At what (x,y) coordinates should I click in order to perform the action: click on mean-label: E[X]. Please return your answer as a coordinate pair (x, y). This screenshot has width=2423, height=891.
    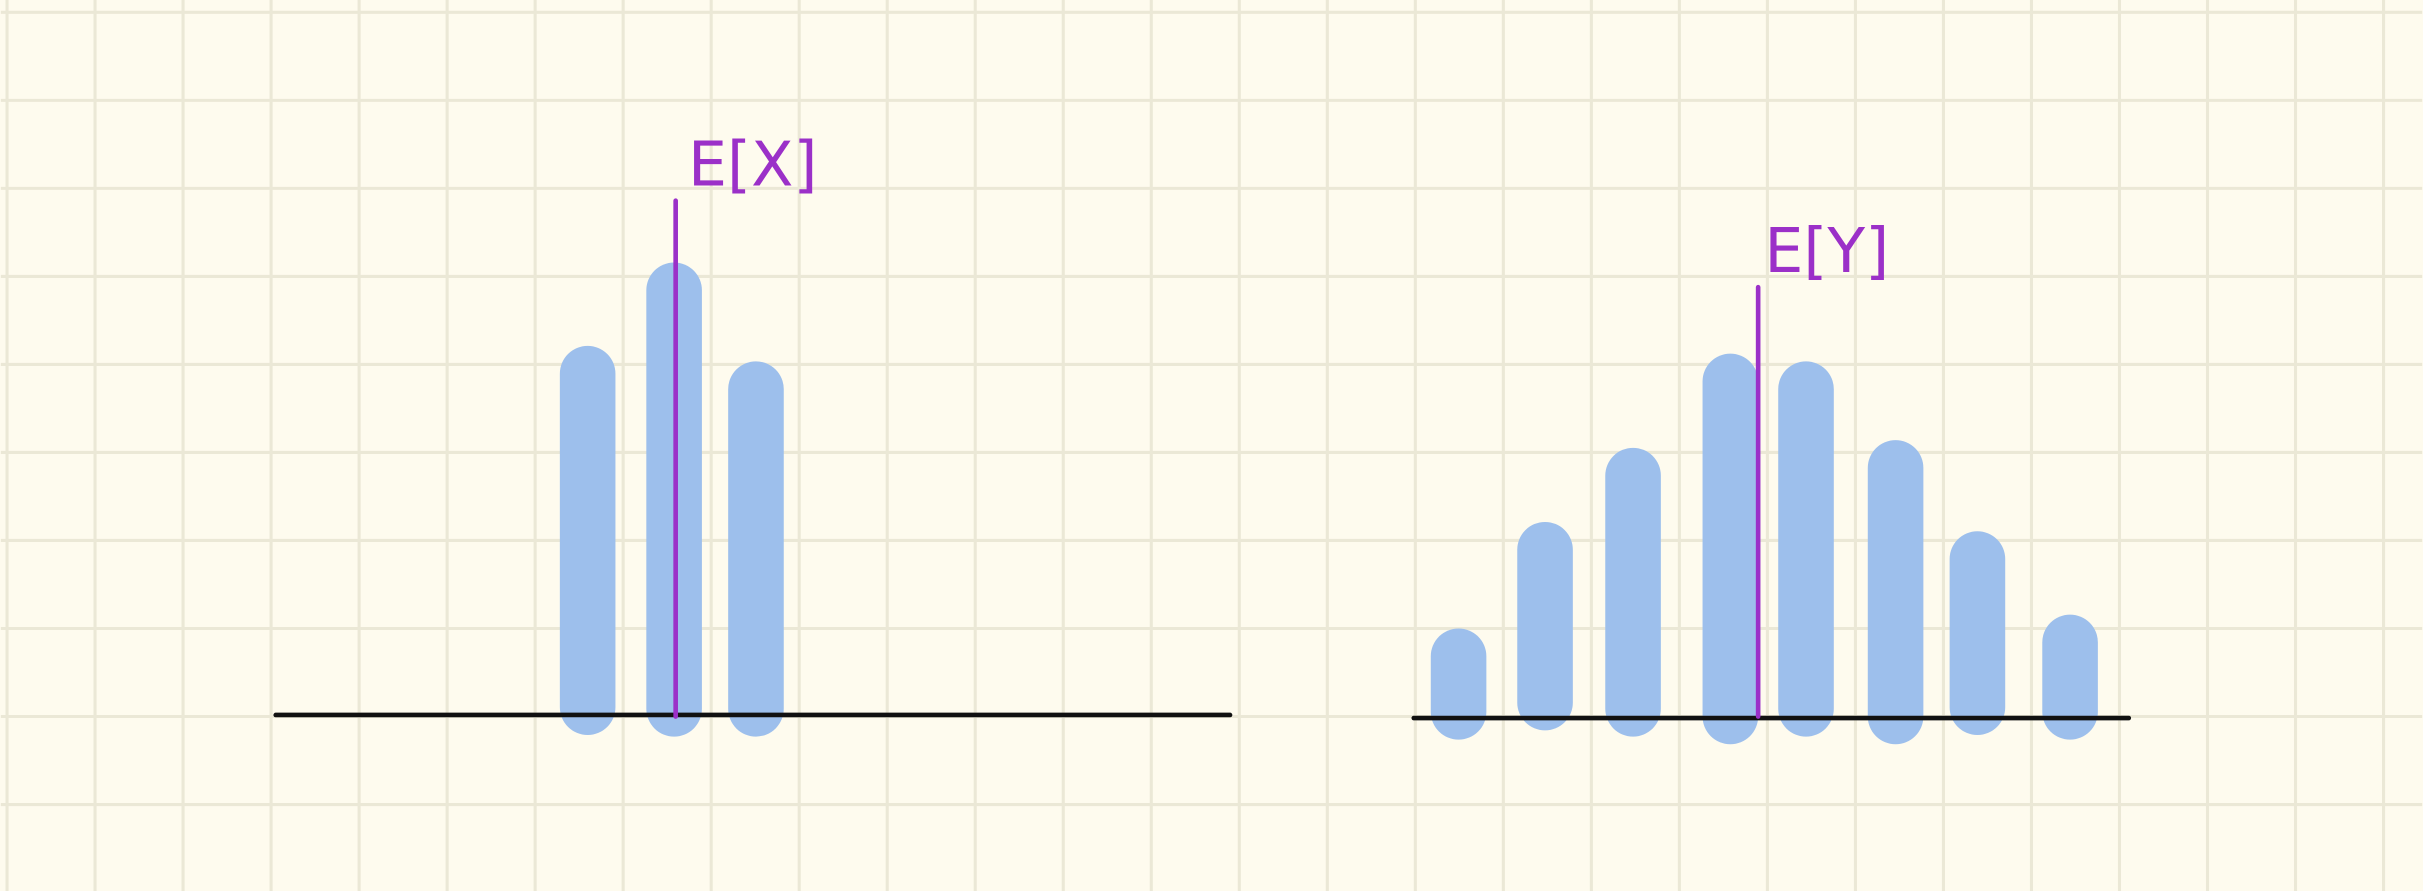
    Looking at the image, I should click on (753, 164).